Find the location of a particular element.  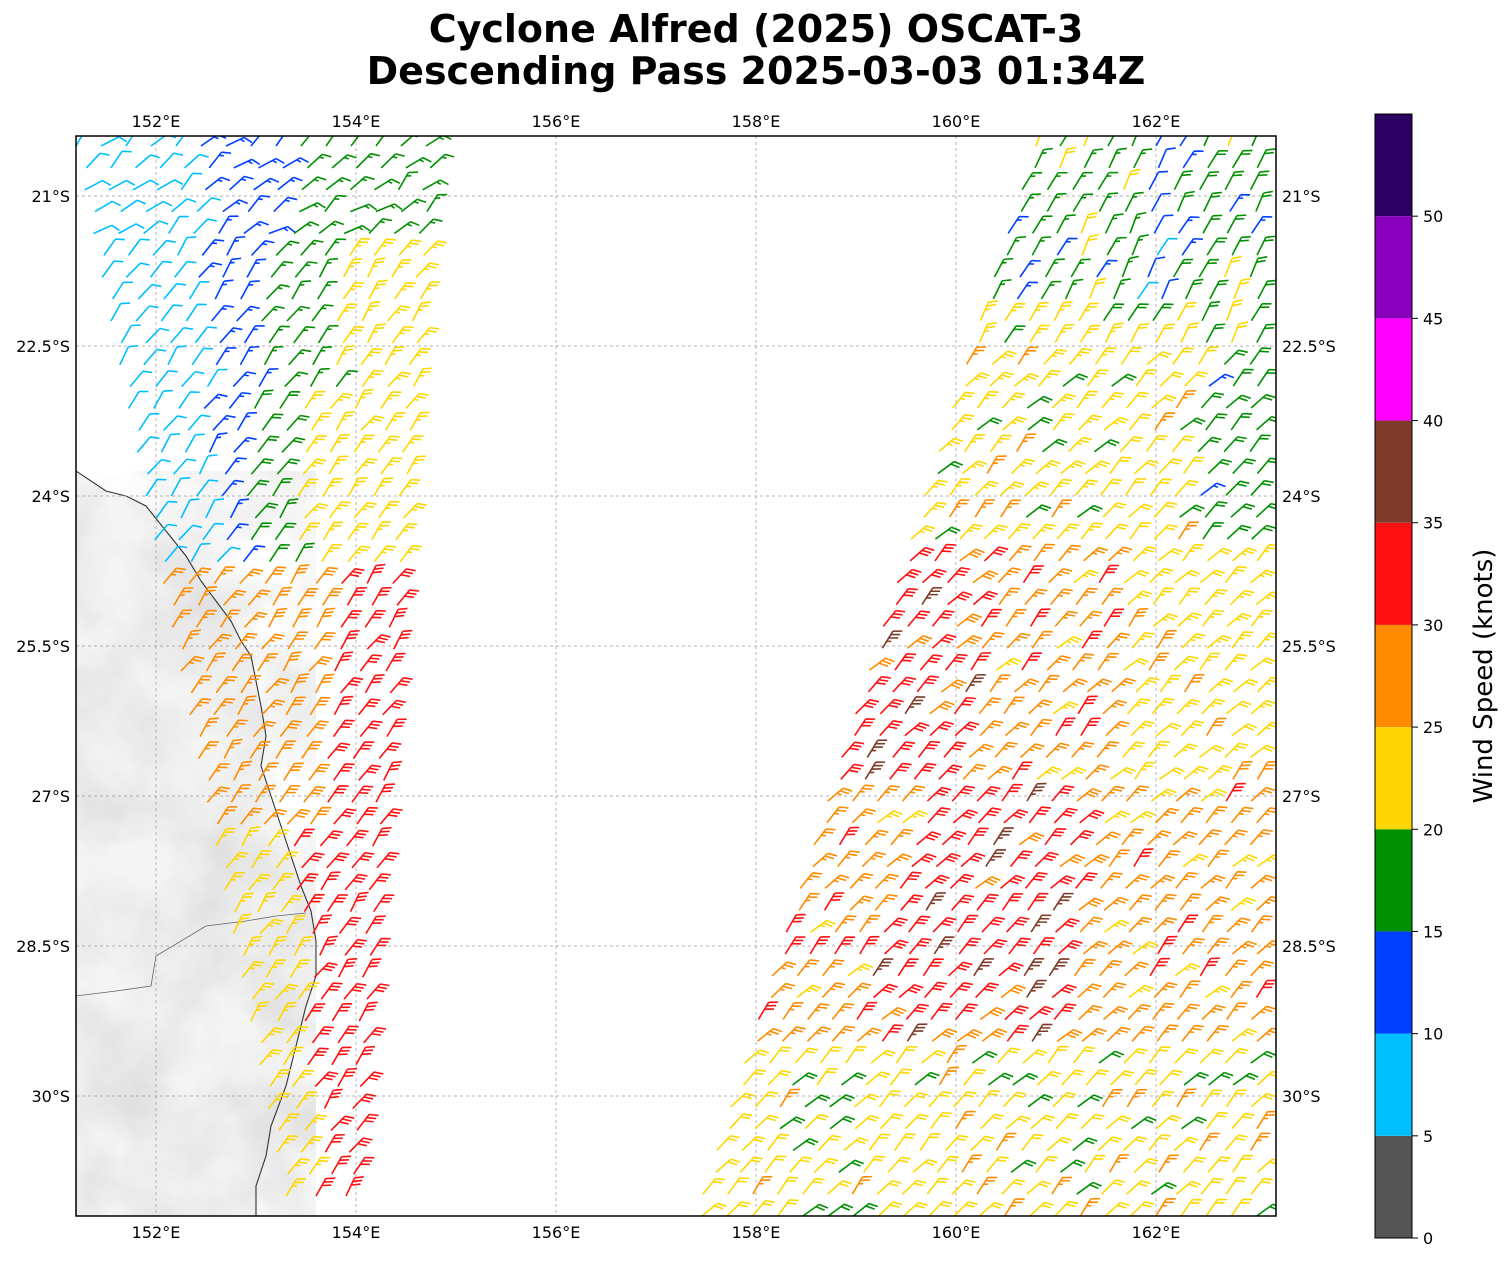

colorbar-bin is located at coordinates (1393, 471).